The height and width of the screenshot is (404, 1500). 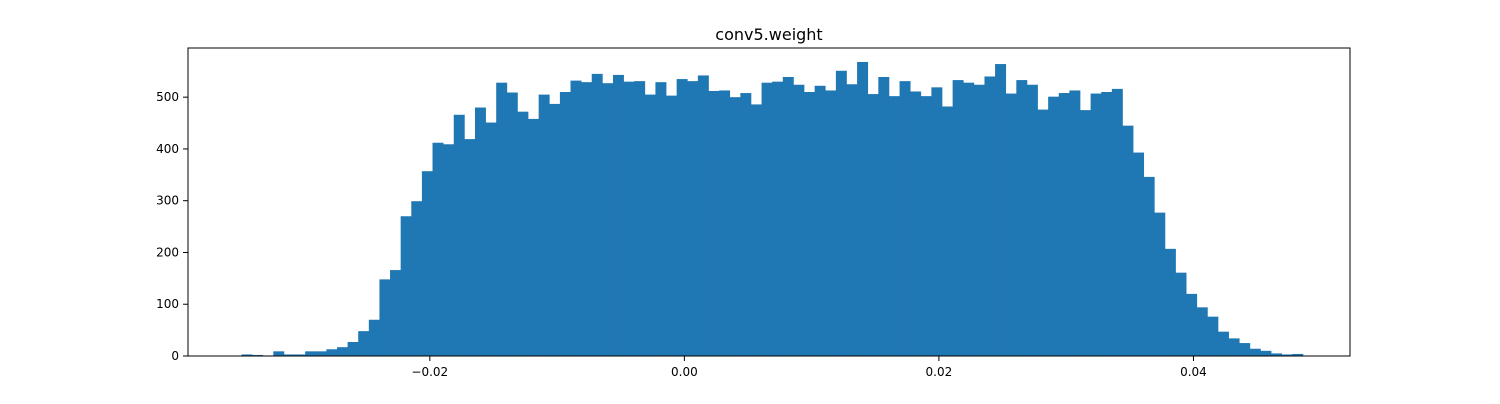 I want to click on y-axis: 0 100 200 300 400 500, so click(x=172, y=226).